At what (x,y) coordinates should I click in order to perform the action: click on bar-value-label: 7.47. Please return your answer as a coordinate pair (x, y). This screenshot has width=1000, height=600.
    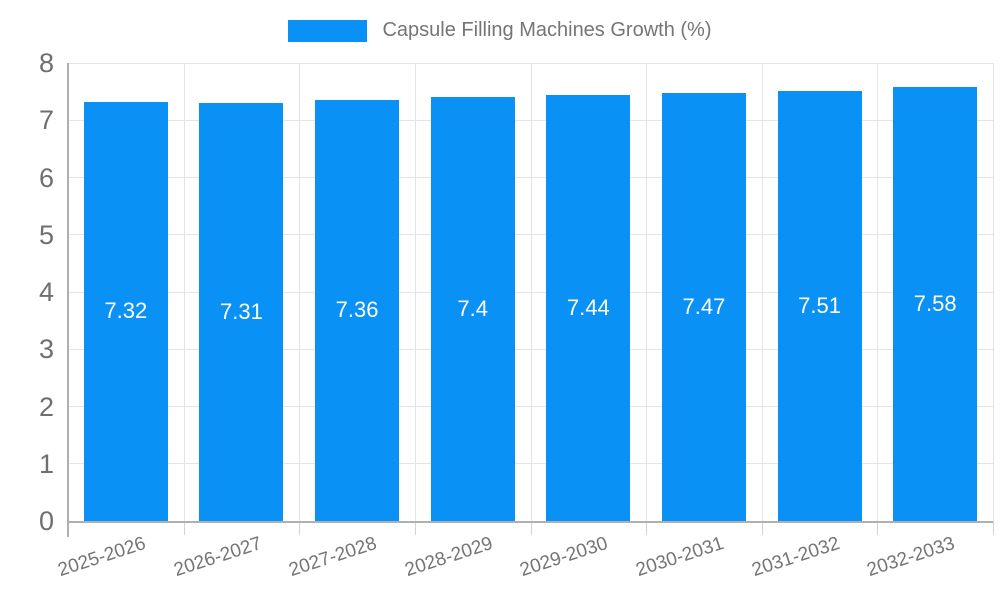
    Looking at the image, I should click on (704, 307).